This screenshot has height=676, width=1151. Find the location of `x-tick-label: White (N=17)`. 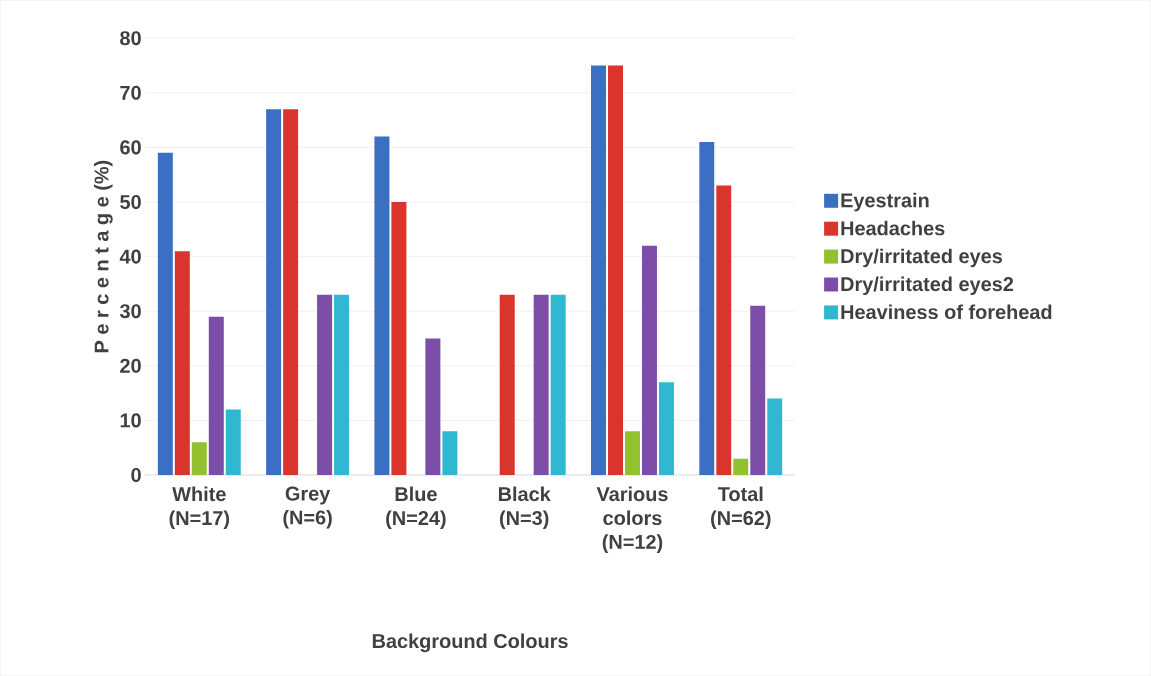

x-tick-label: White (N=17) is located at coordinates (199, 507).